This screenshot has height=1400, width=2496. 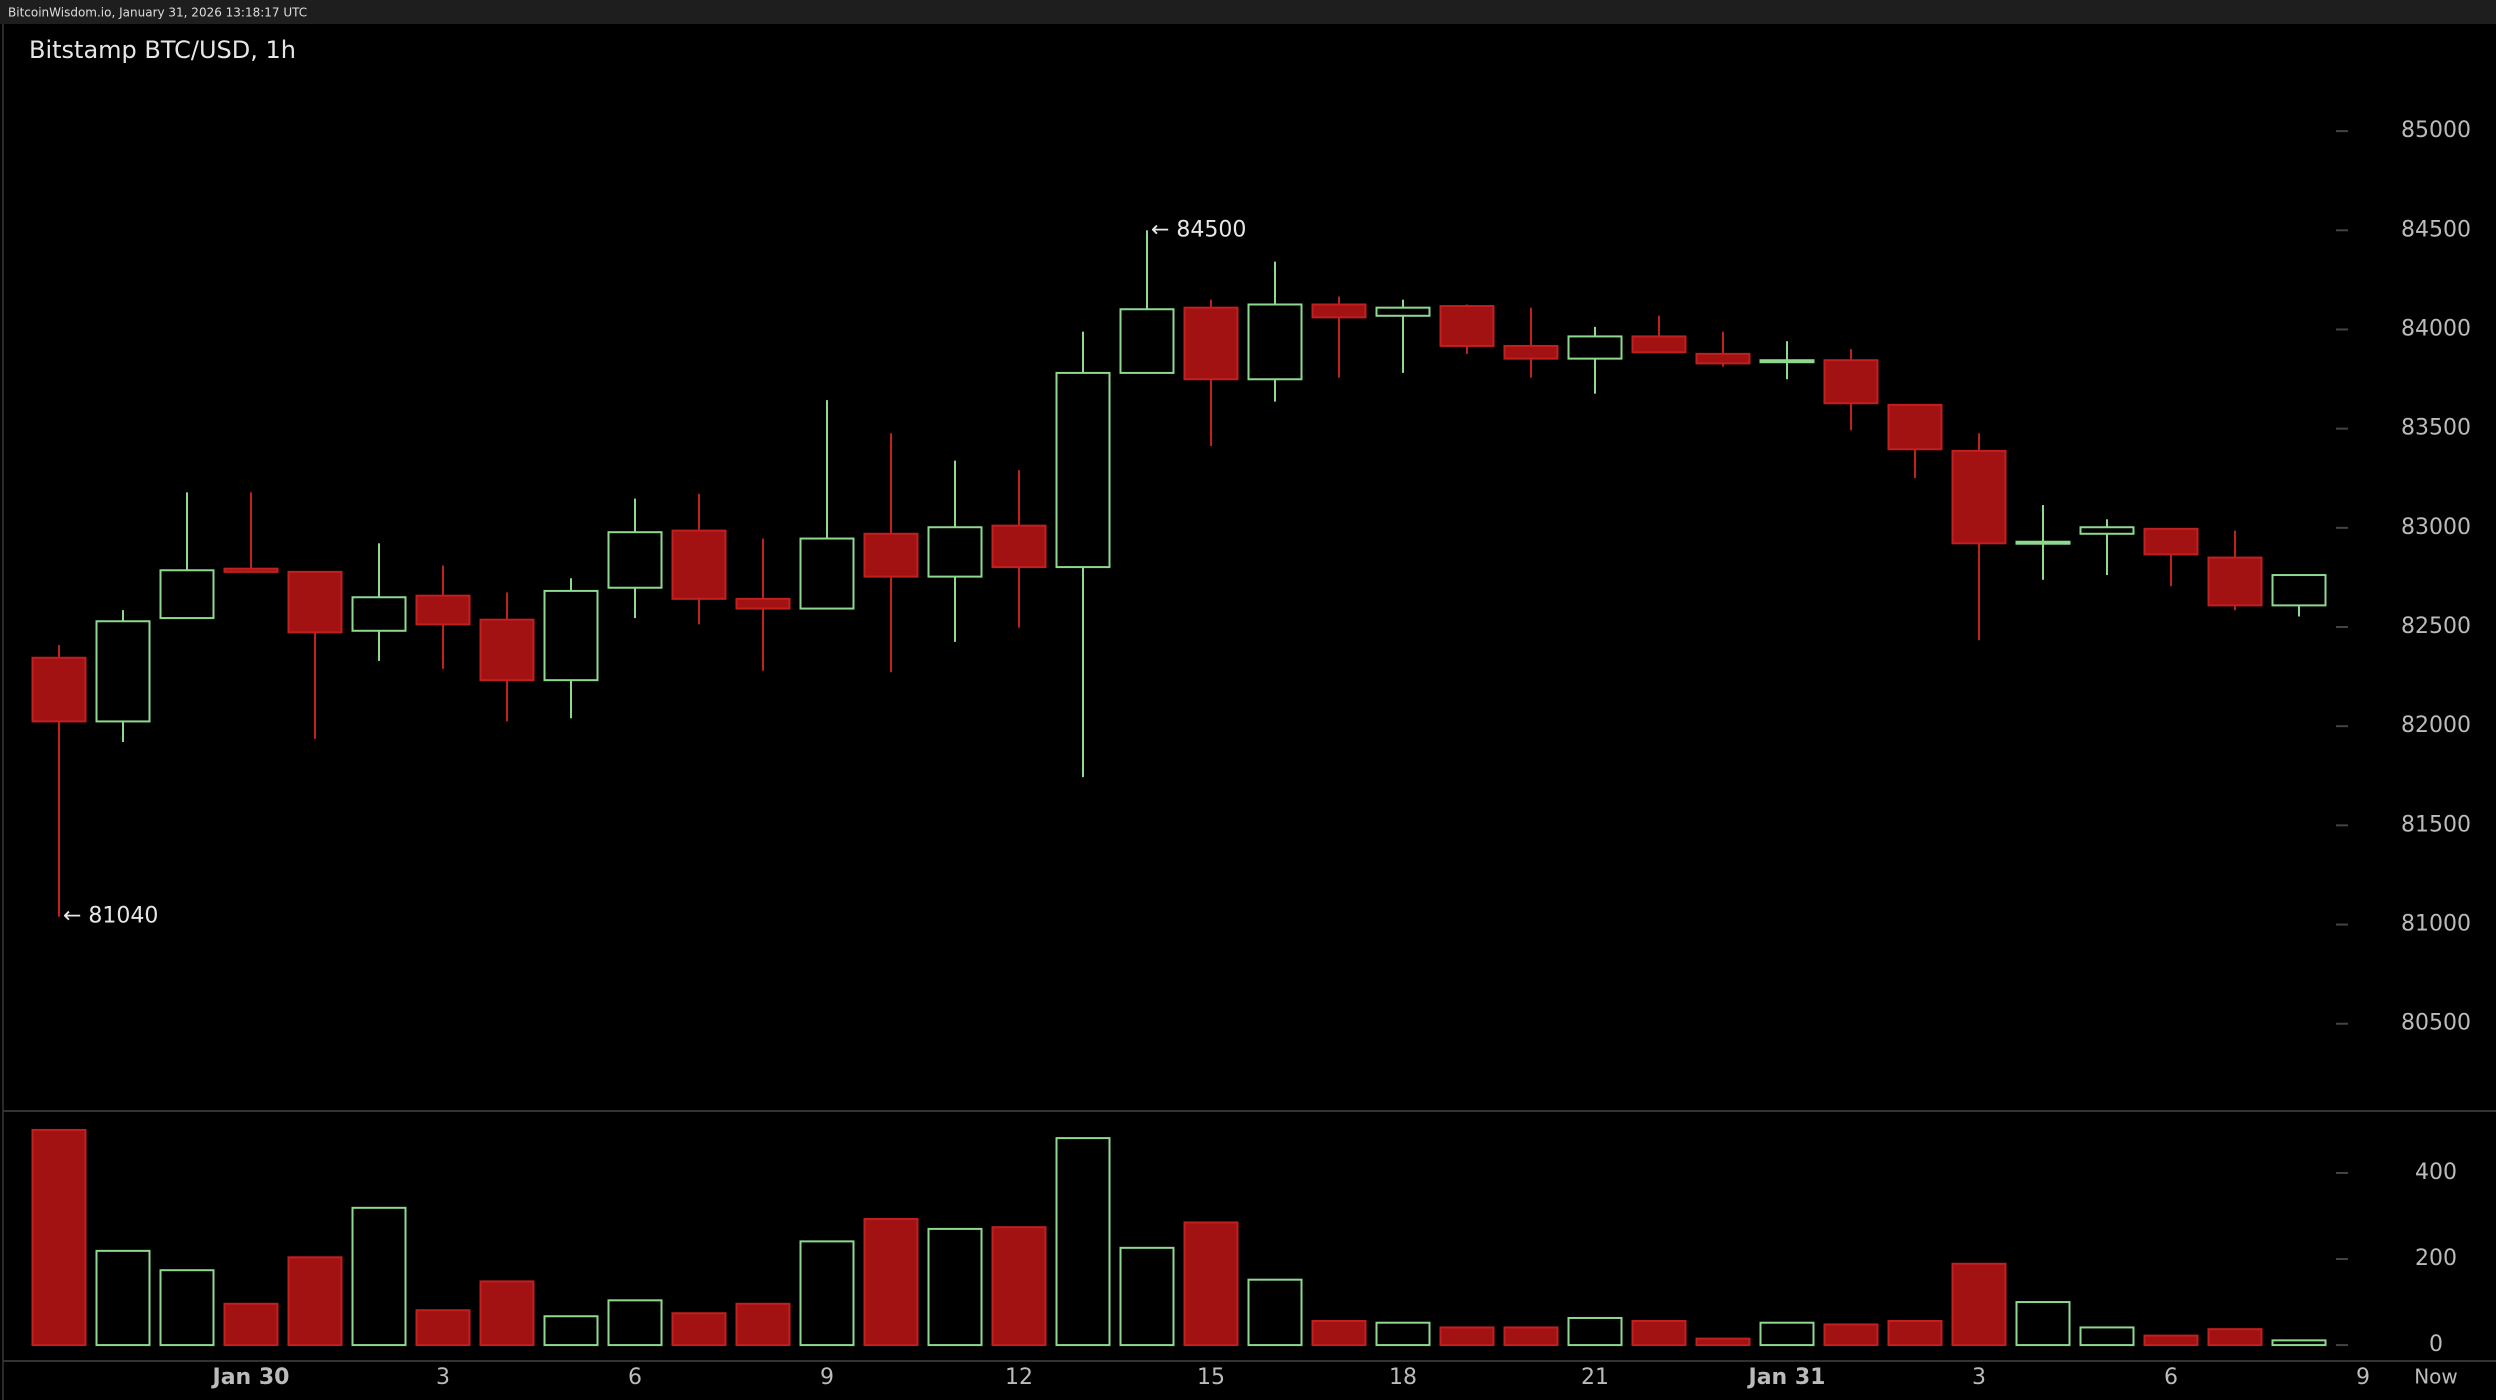 What do you see at coordinates (2436, 428) in the screenshot?
I see `y-tick-label: 83500` at bounding box center [2436, 428].